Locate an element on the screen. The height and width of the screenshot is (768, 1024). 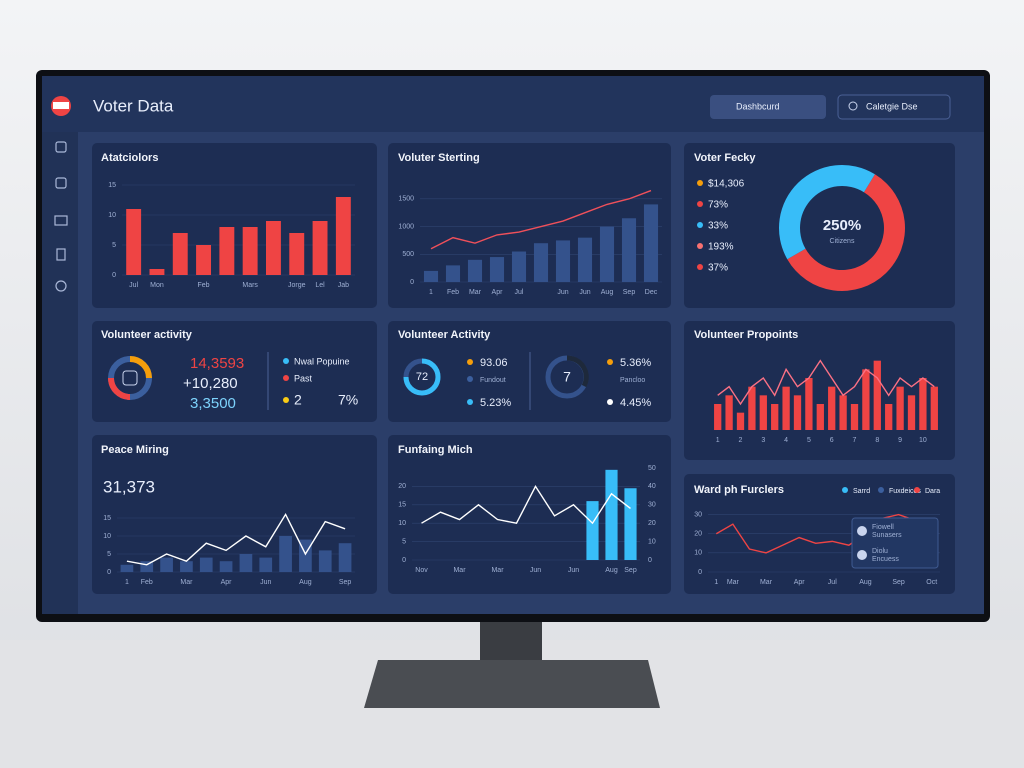
panel-title: Volunteer activity is located at coordinates (147, 335).